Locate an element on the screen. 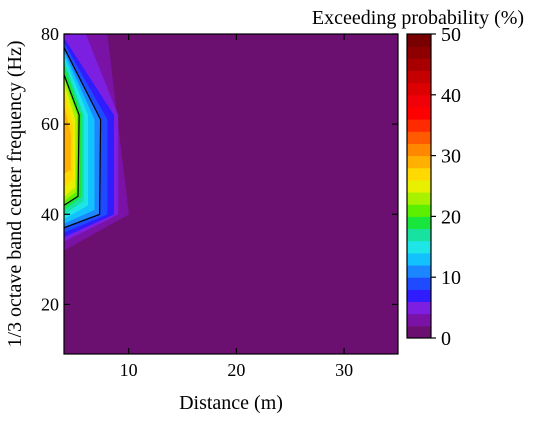 The width and height of the screenshot is (550, 423). colorbar-tick-label: 50 is located at coordinates (451, 35).